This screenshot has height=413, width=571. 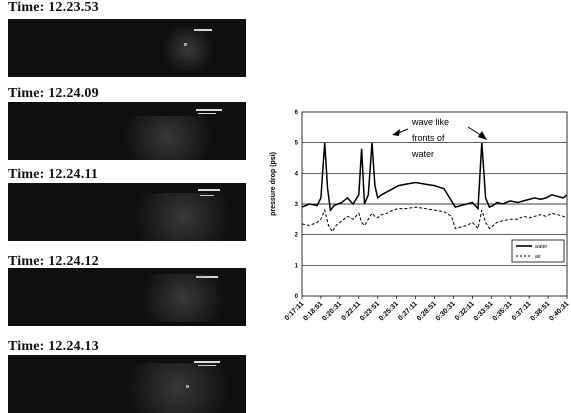 What do you see at coordinates (297, 113) in the screenshot?
I see `y-tick-label: 6` at bounding box center [297, 113].